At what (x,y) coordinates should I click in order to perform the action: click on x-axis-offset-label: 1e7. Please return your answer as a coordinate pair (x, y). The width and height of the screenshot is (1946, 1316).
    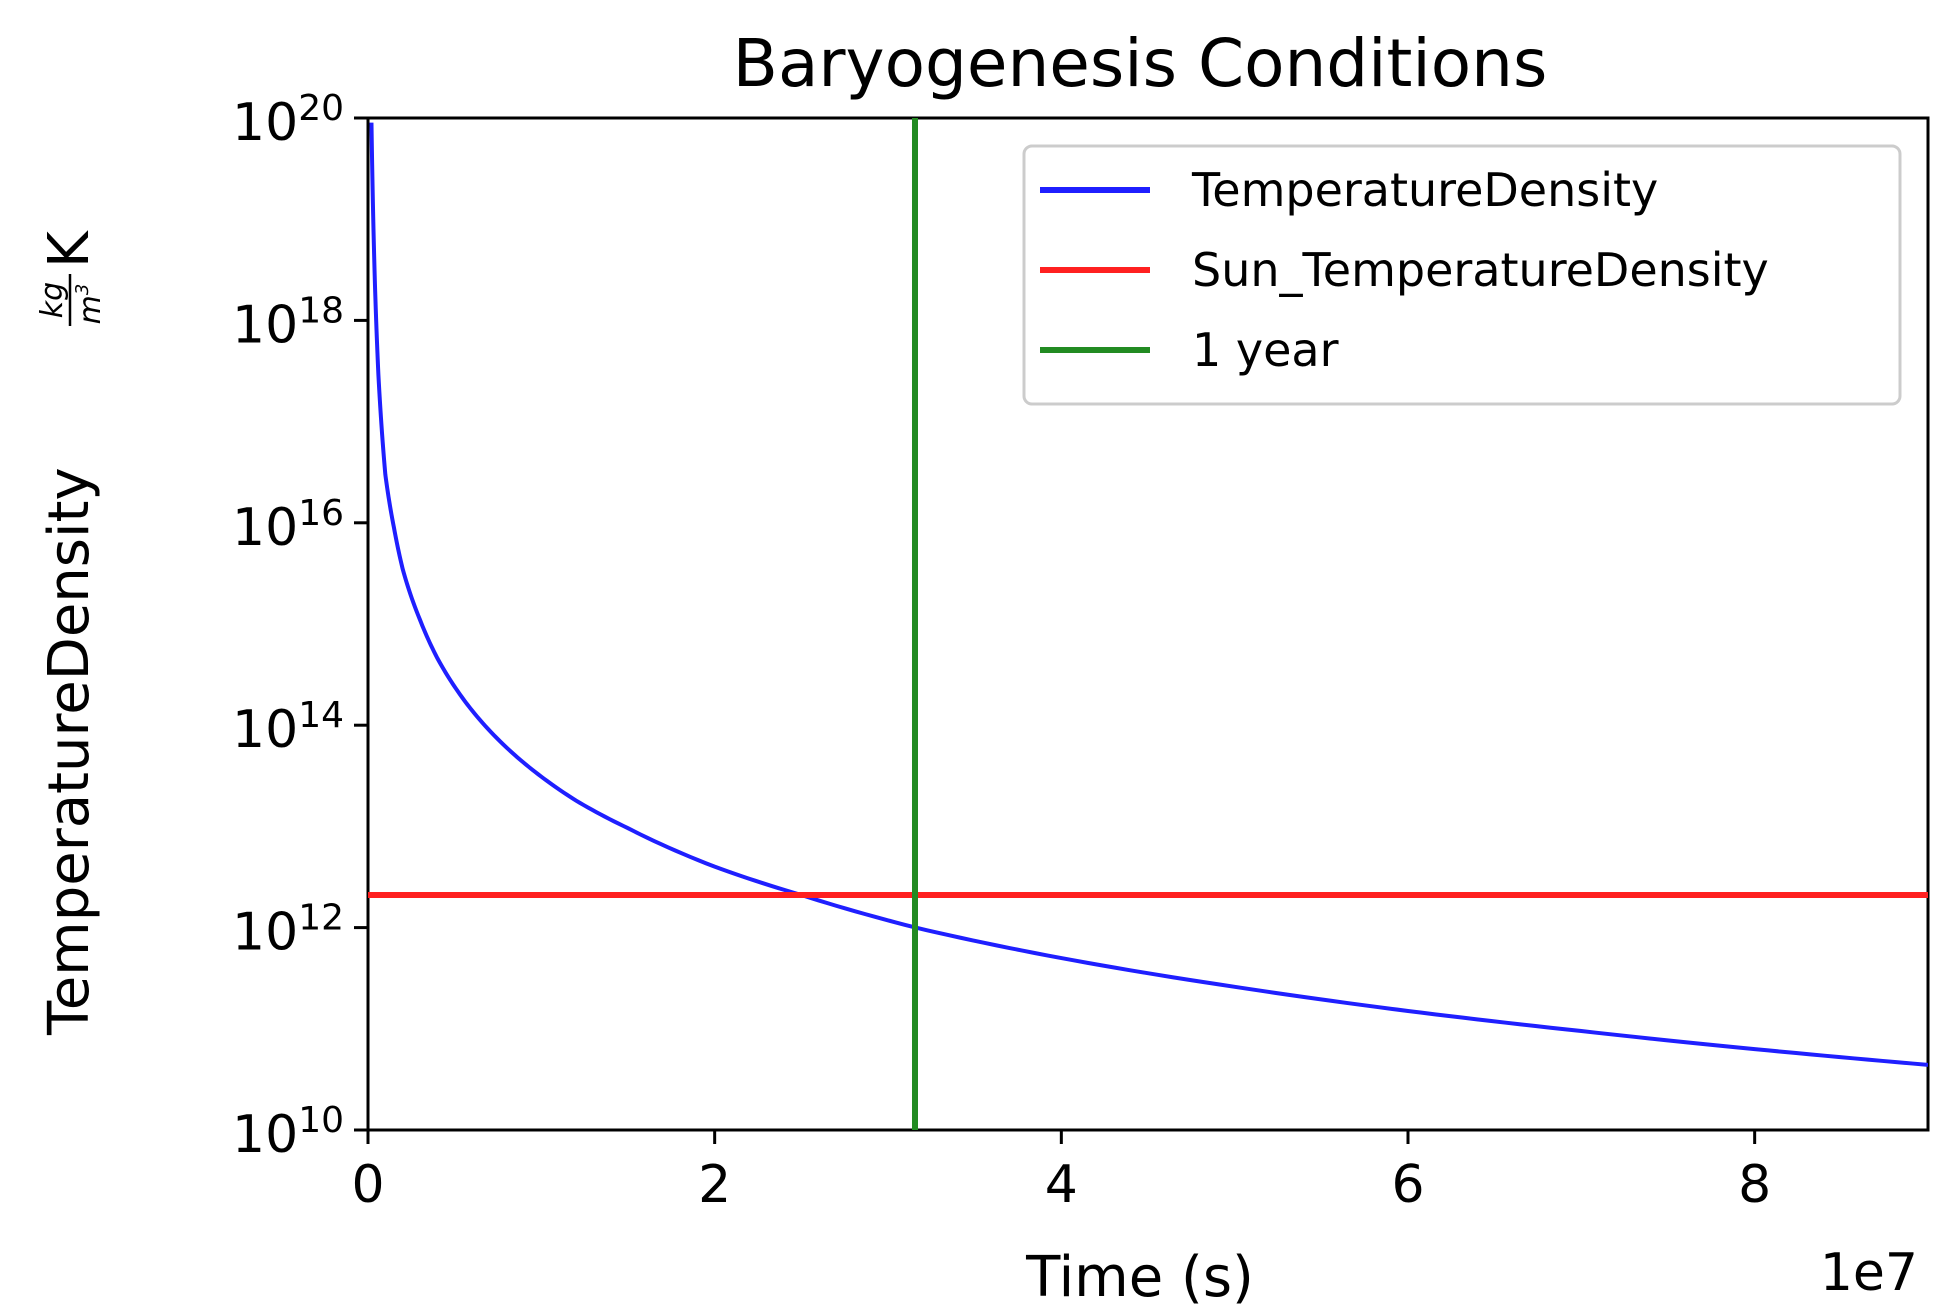
    Looking at the image, I should click on (1869, 1273).